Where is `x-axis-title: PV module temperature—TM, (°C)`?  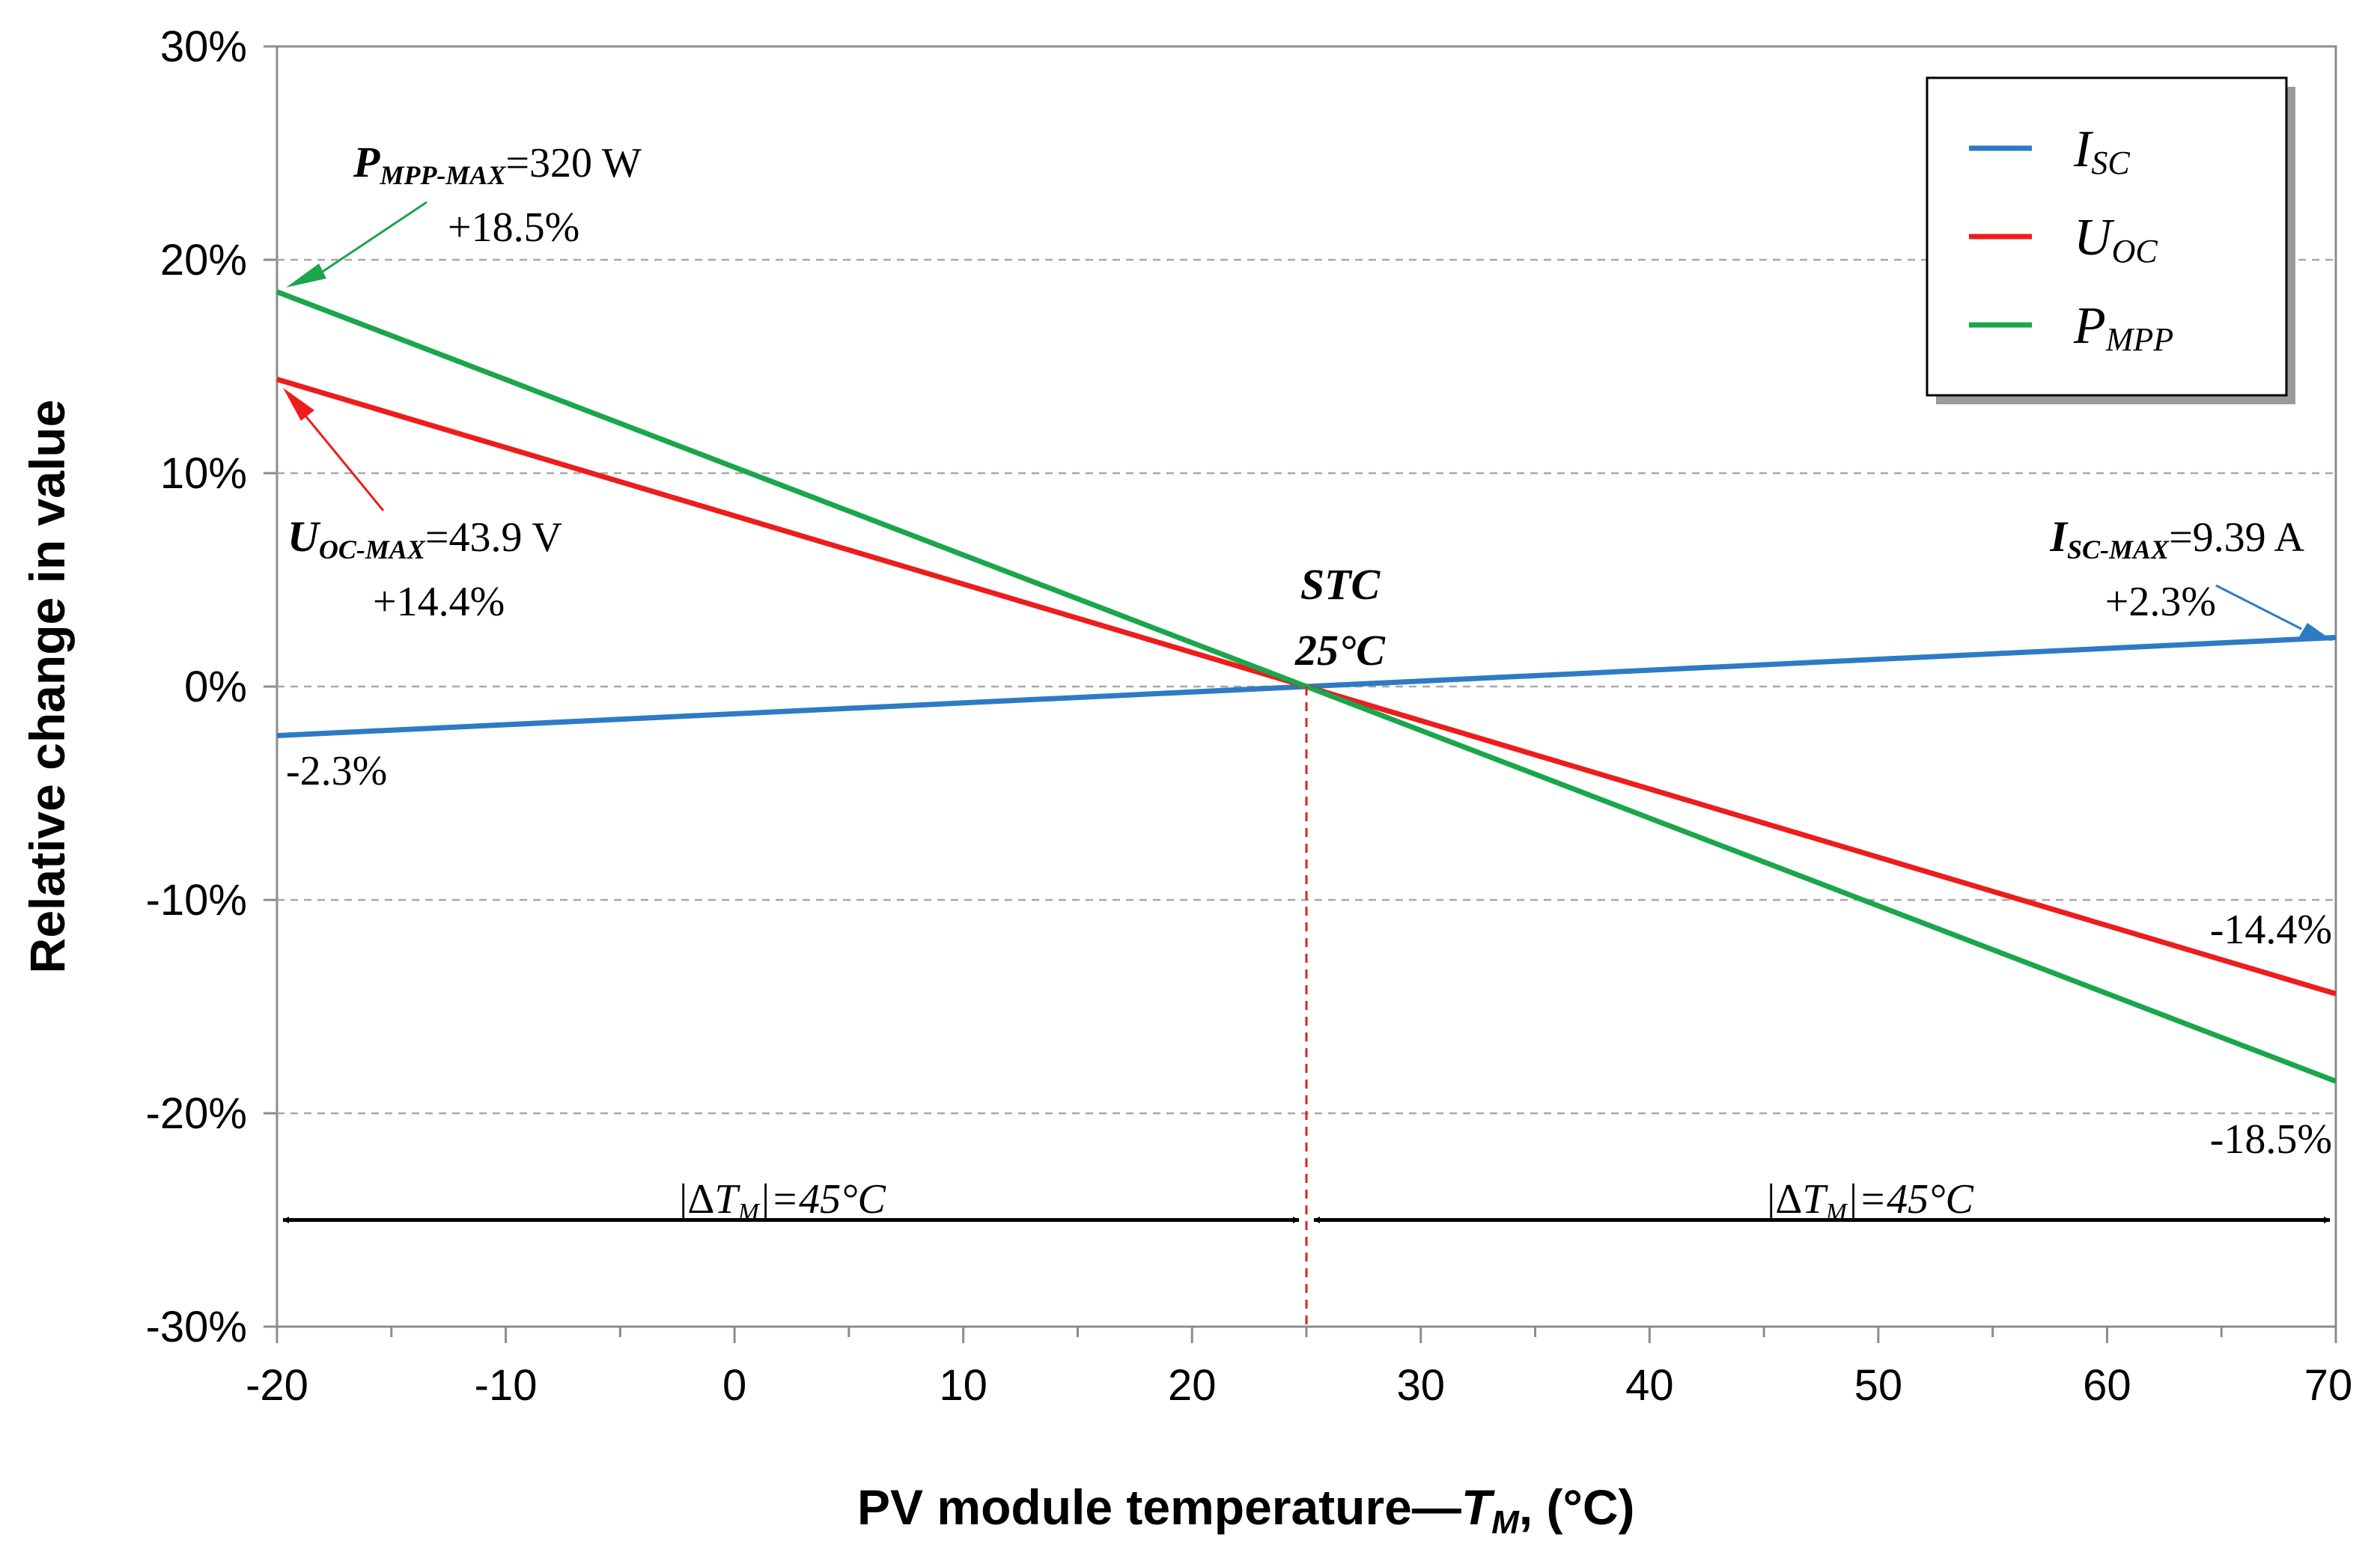
x-axis-title: PV module temperature—TM, (°C) is located at coordinates (1246, 1510).